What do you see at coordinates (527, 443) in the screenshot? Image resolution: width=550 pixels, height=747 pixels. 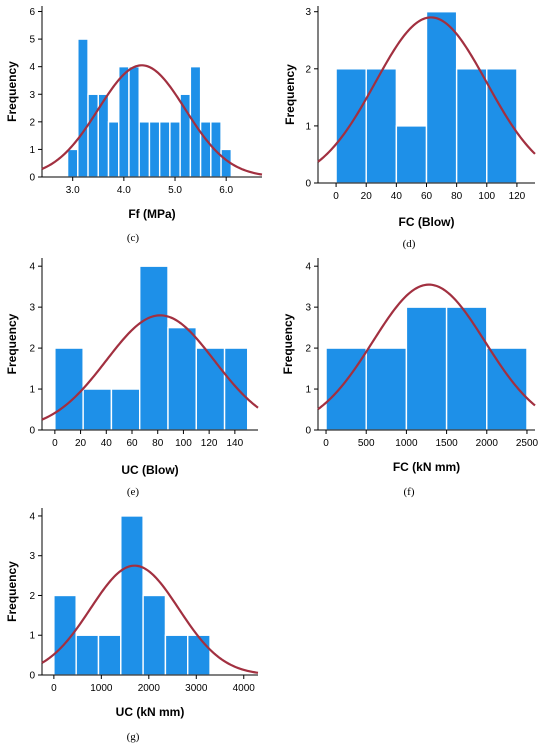 I see `x-tick-label: 2500` at bounding box center [527, 443].